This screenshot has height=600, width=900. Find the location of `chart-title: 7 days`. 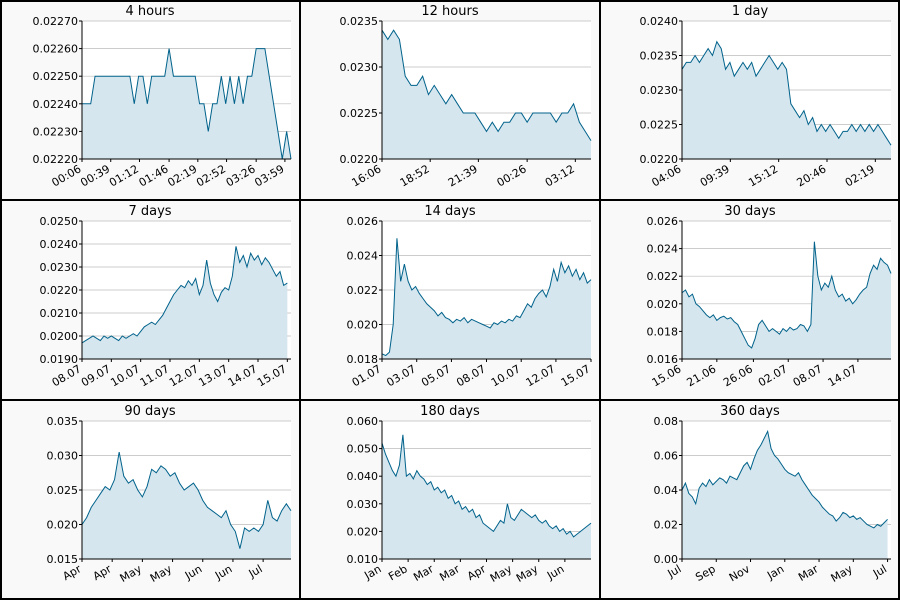

chart-title: 7 days is located at coordinates (149, 211).